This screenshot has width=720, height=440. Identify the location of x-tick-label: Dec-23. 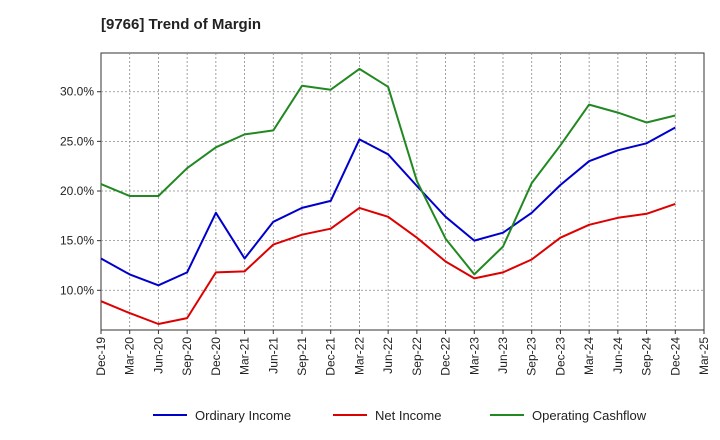
(560, 356).